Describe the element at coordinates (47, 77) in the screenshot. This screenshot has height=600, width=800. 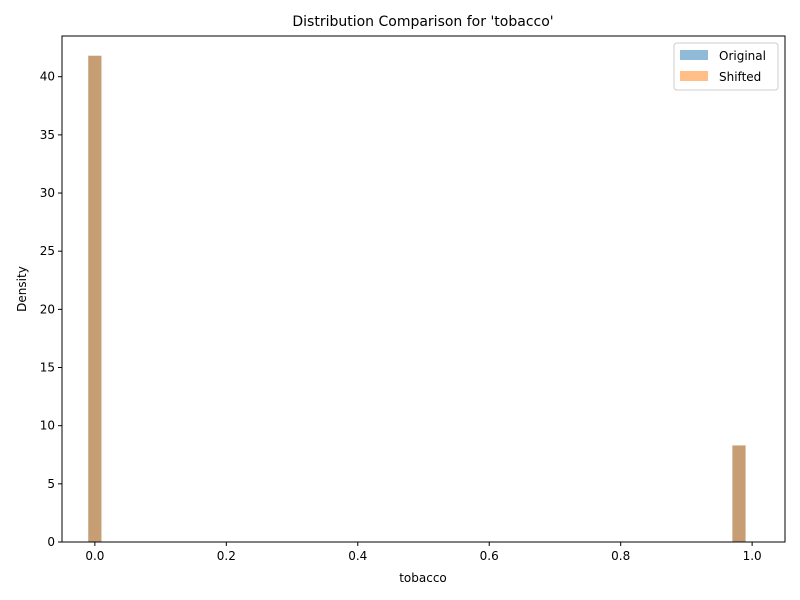
I see `y-tick-label: 40` at that location.